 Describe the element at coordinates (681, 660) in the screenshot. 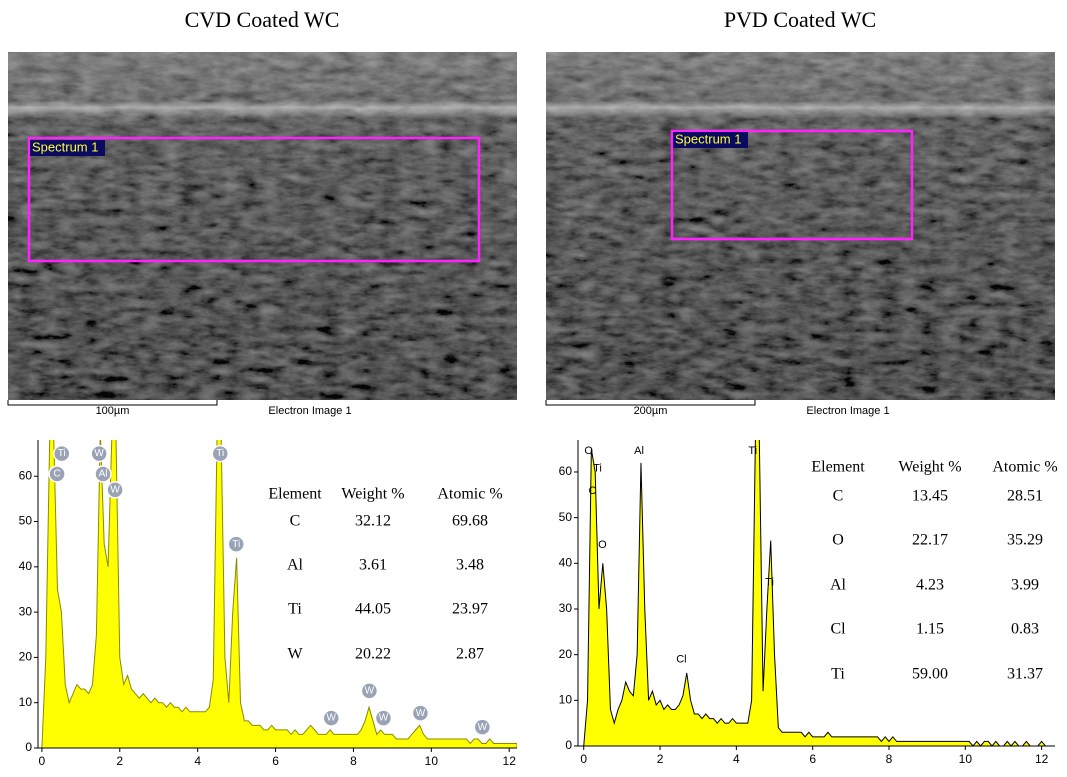

I see `peak-label: Cl` at that location.